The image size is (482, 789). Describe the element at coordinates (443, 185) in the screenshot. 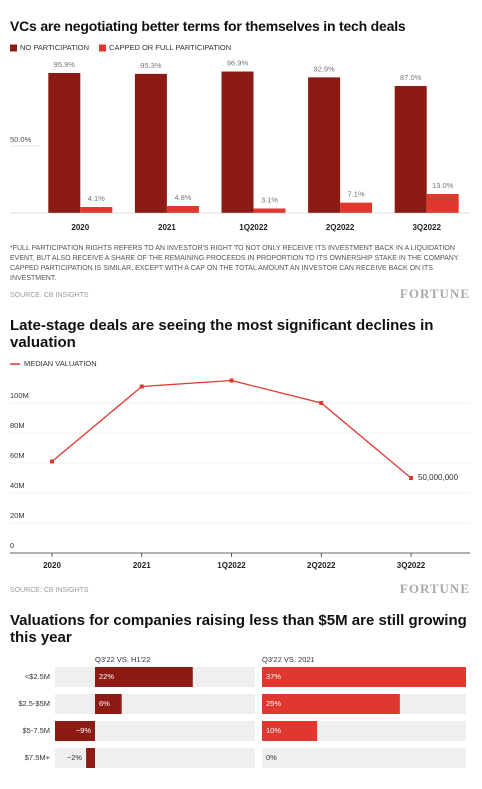

I see `value-label: 13.0%` at that location.